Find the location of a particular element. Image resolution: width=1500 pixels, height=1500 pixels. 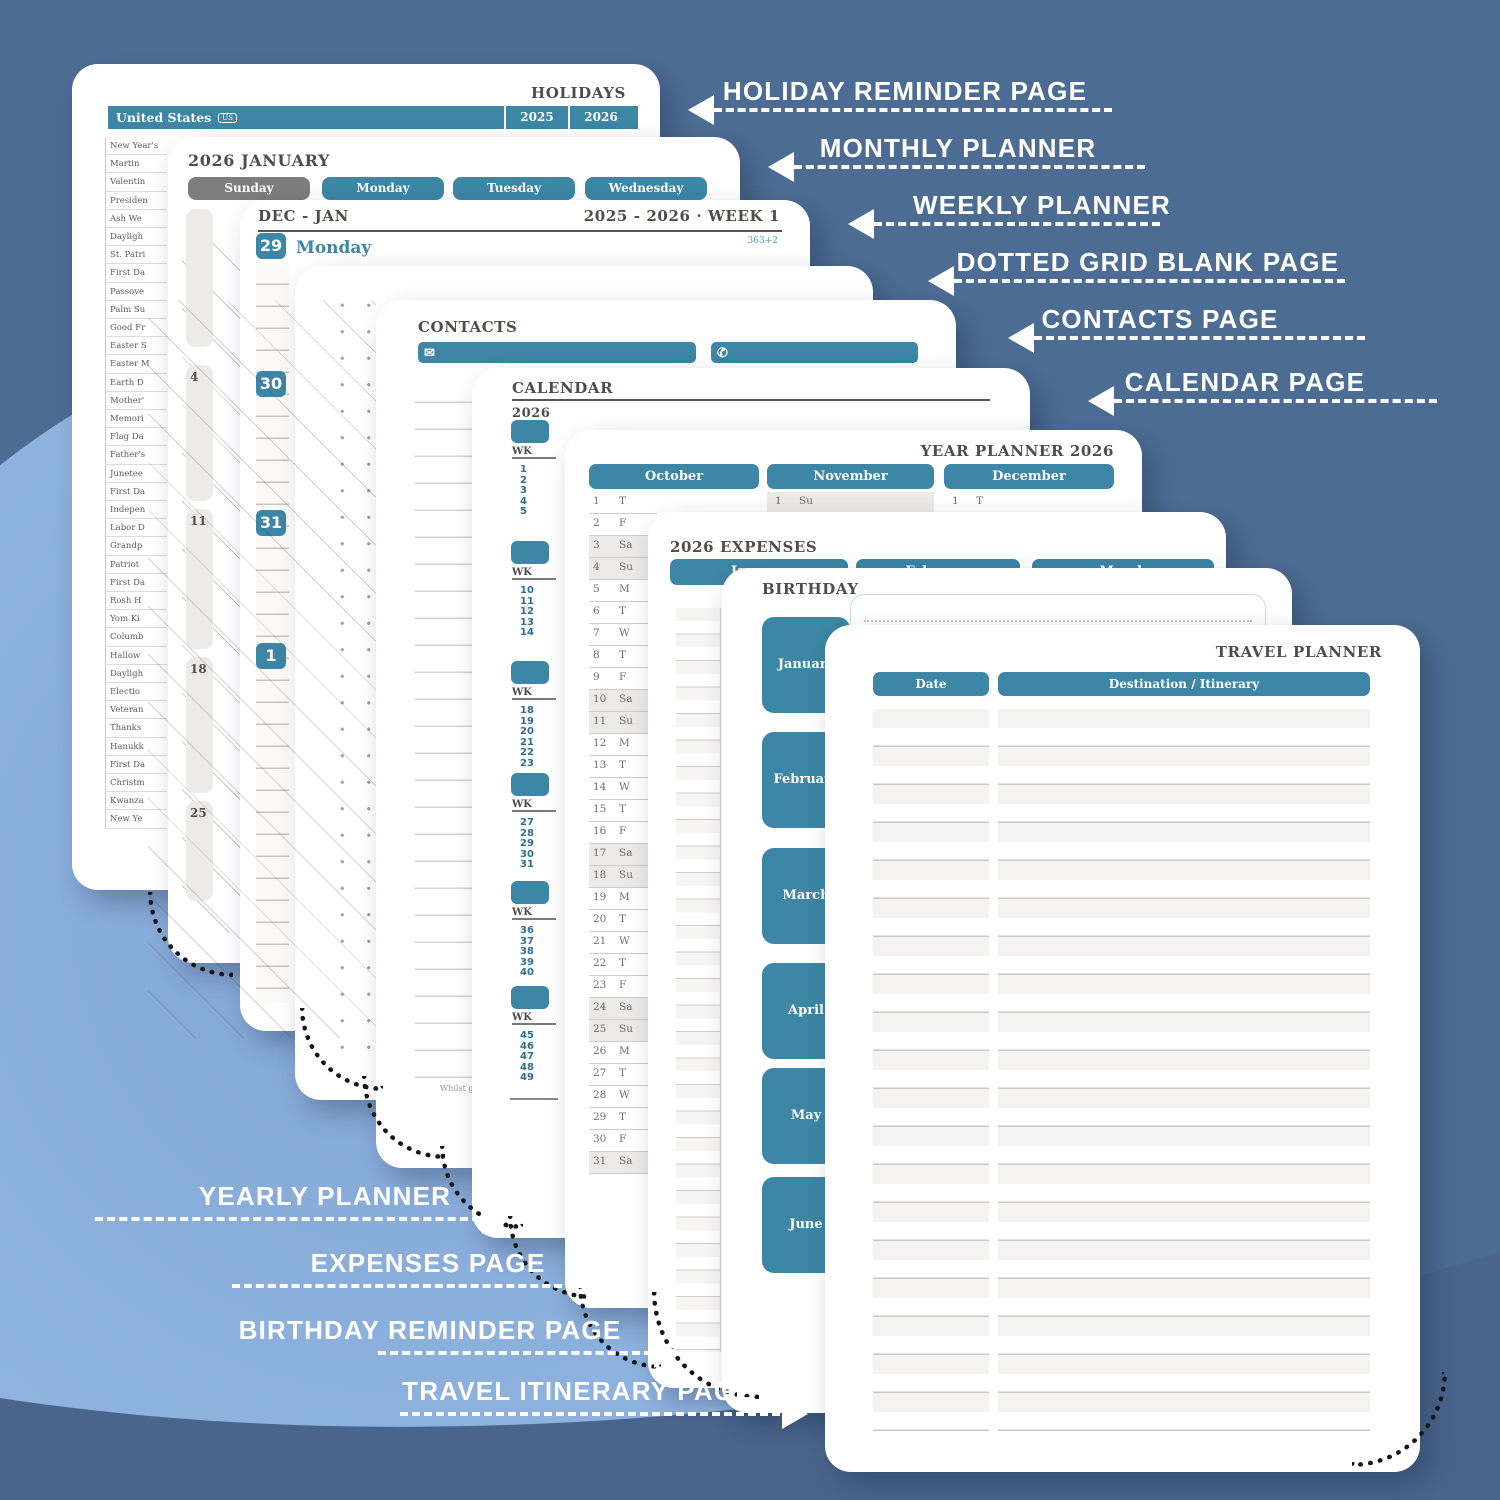

year-day-number: 18 is located at coordinates (600, 875).